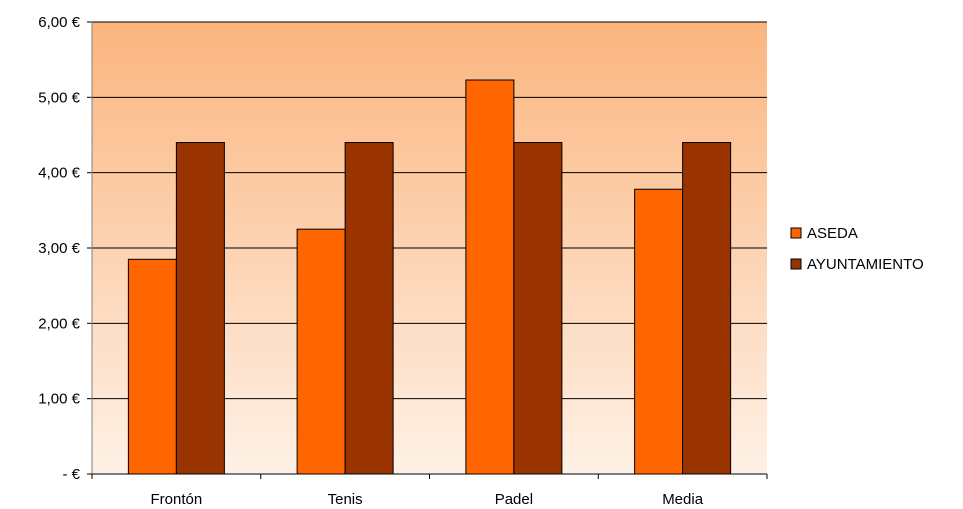 This screenshot has height=509, width=963. Describe the element at coordinates (59, 323) in the screenshot. I see `y-tick-label: 2,00 €` at that location.